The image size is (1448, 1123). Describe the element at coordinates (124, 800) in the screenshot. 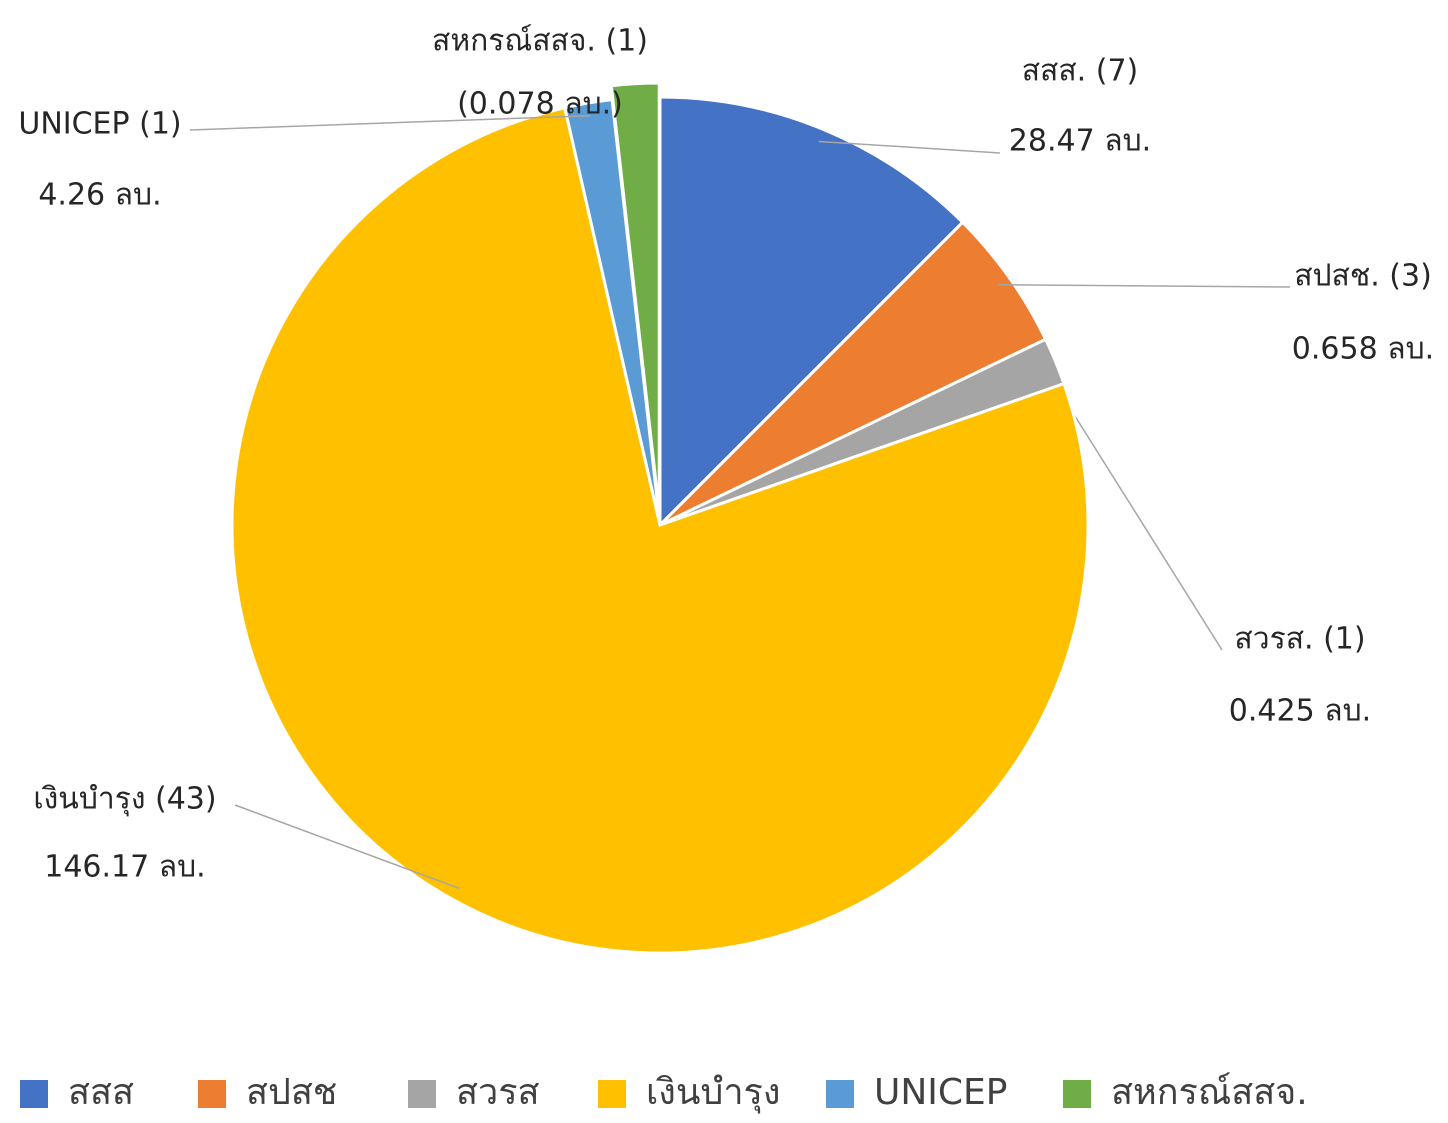

I see `data-label: เงินบำรุง (43)` at that location.